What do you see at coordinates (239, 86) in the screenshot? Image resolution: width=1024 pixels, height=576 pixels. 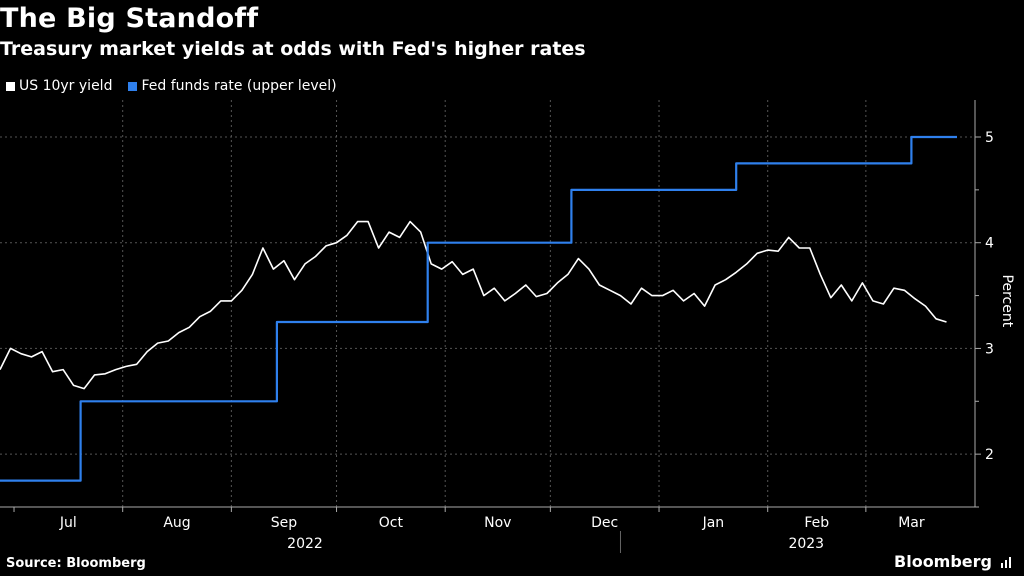 I see `legend-label-fed-funds: Fed funds rate (upper level)` at bounding box center [239, 86].